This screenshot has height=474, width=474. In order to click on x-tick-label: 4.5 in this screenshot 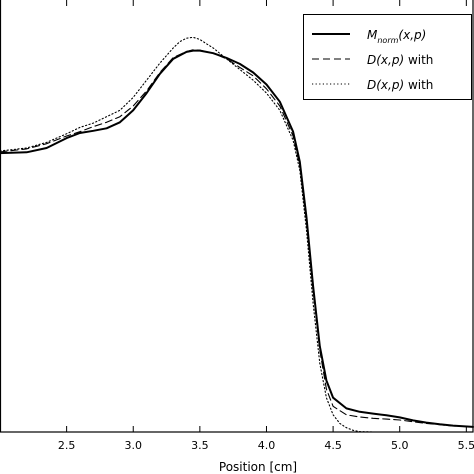, I will do `click(333, 445)`.